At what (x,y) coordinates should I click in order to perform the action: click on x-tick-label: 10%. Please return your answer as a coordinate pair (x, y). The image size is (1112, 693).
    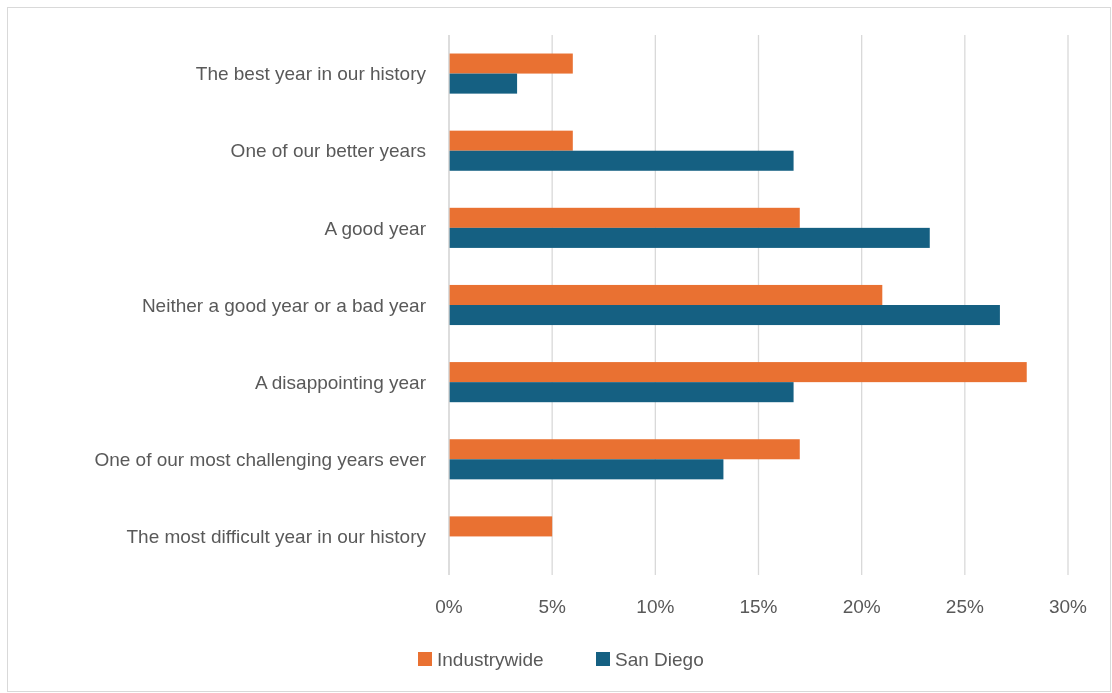
    Looking at the image, I should click on (655, 606).